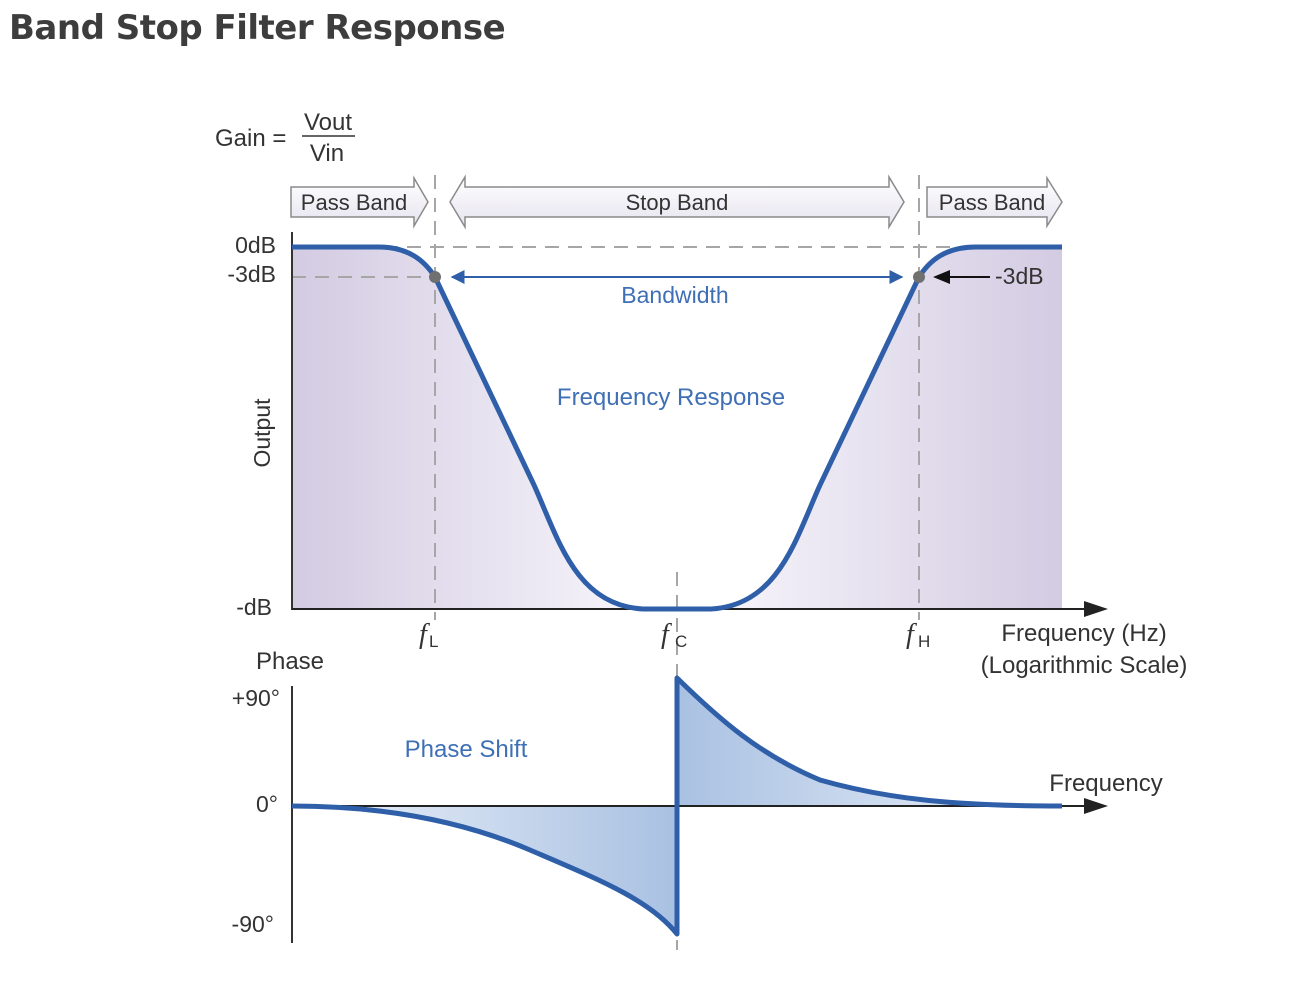 Image resolution: width=1300 pixels, height=982 pixels. Describe the element at coordinates (869, 742) in the screenshot. I see `phase-positive-fill` at that location.